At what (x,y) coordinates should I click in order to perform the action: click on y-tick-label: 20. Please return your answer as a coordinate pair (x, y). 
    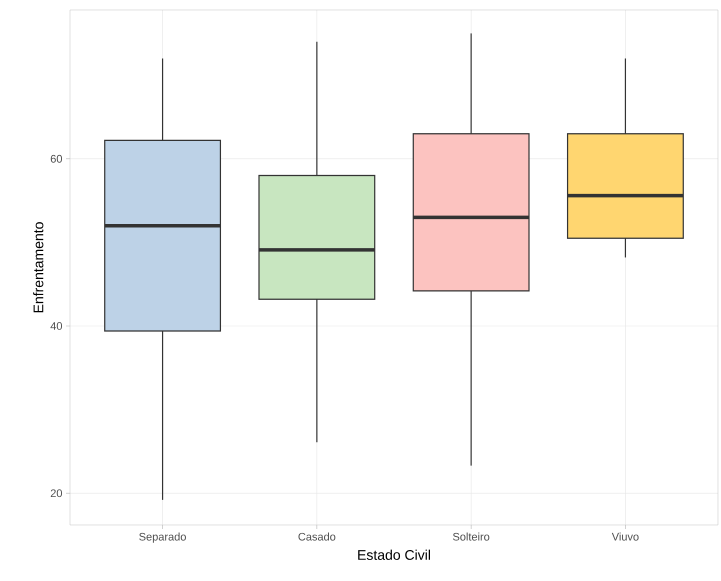
    Looking at the image, I should click on (56, 493).